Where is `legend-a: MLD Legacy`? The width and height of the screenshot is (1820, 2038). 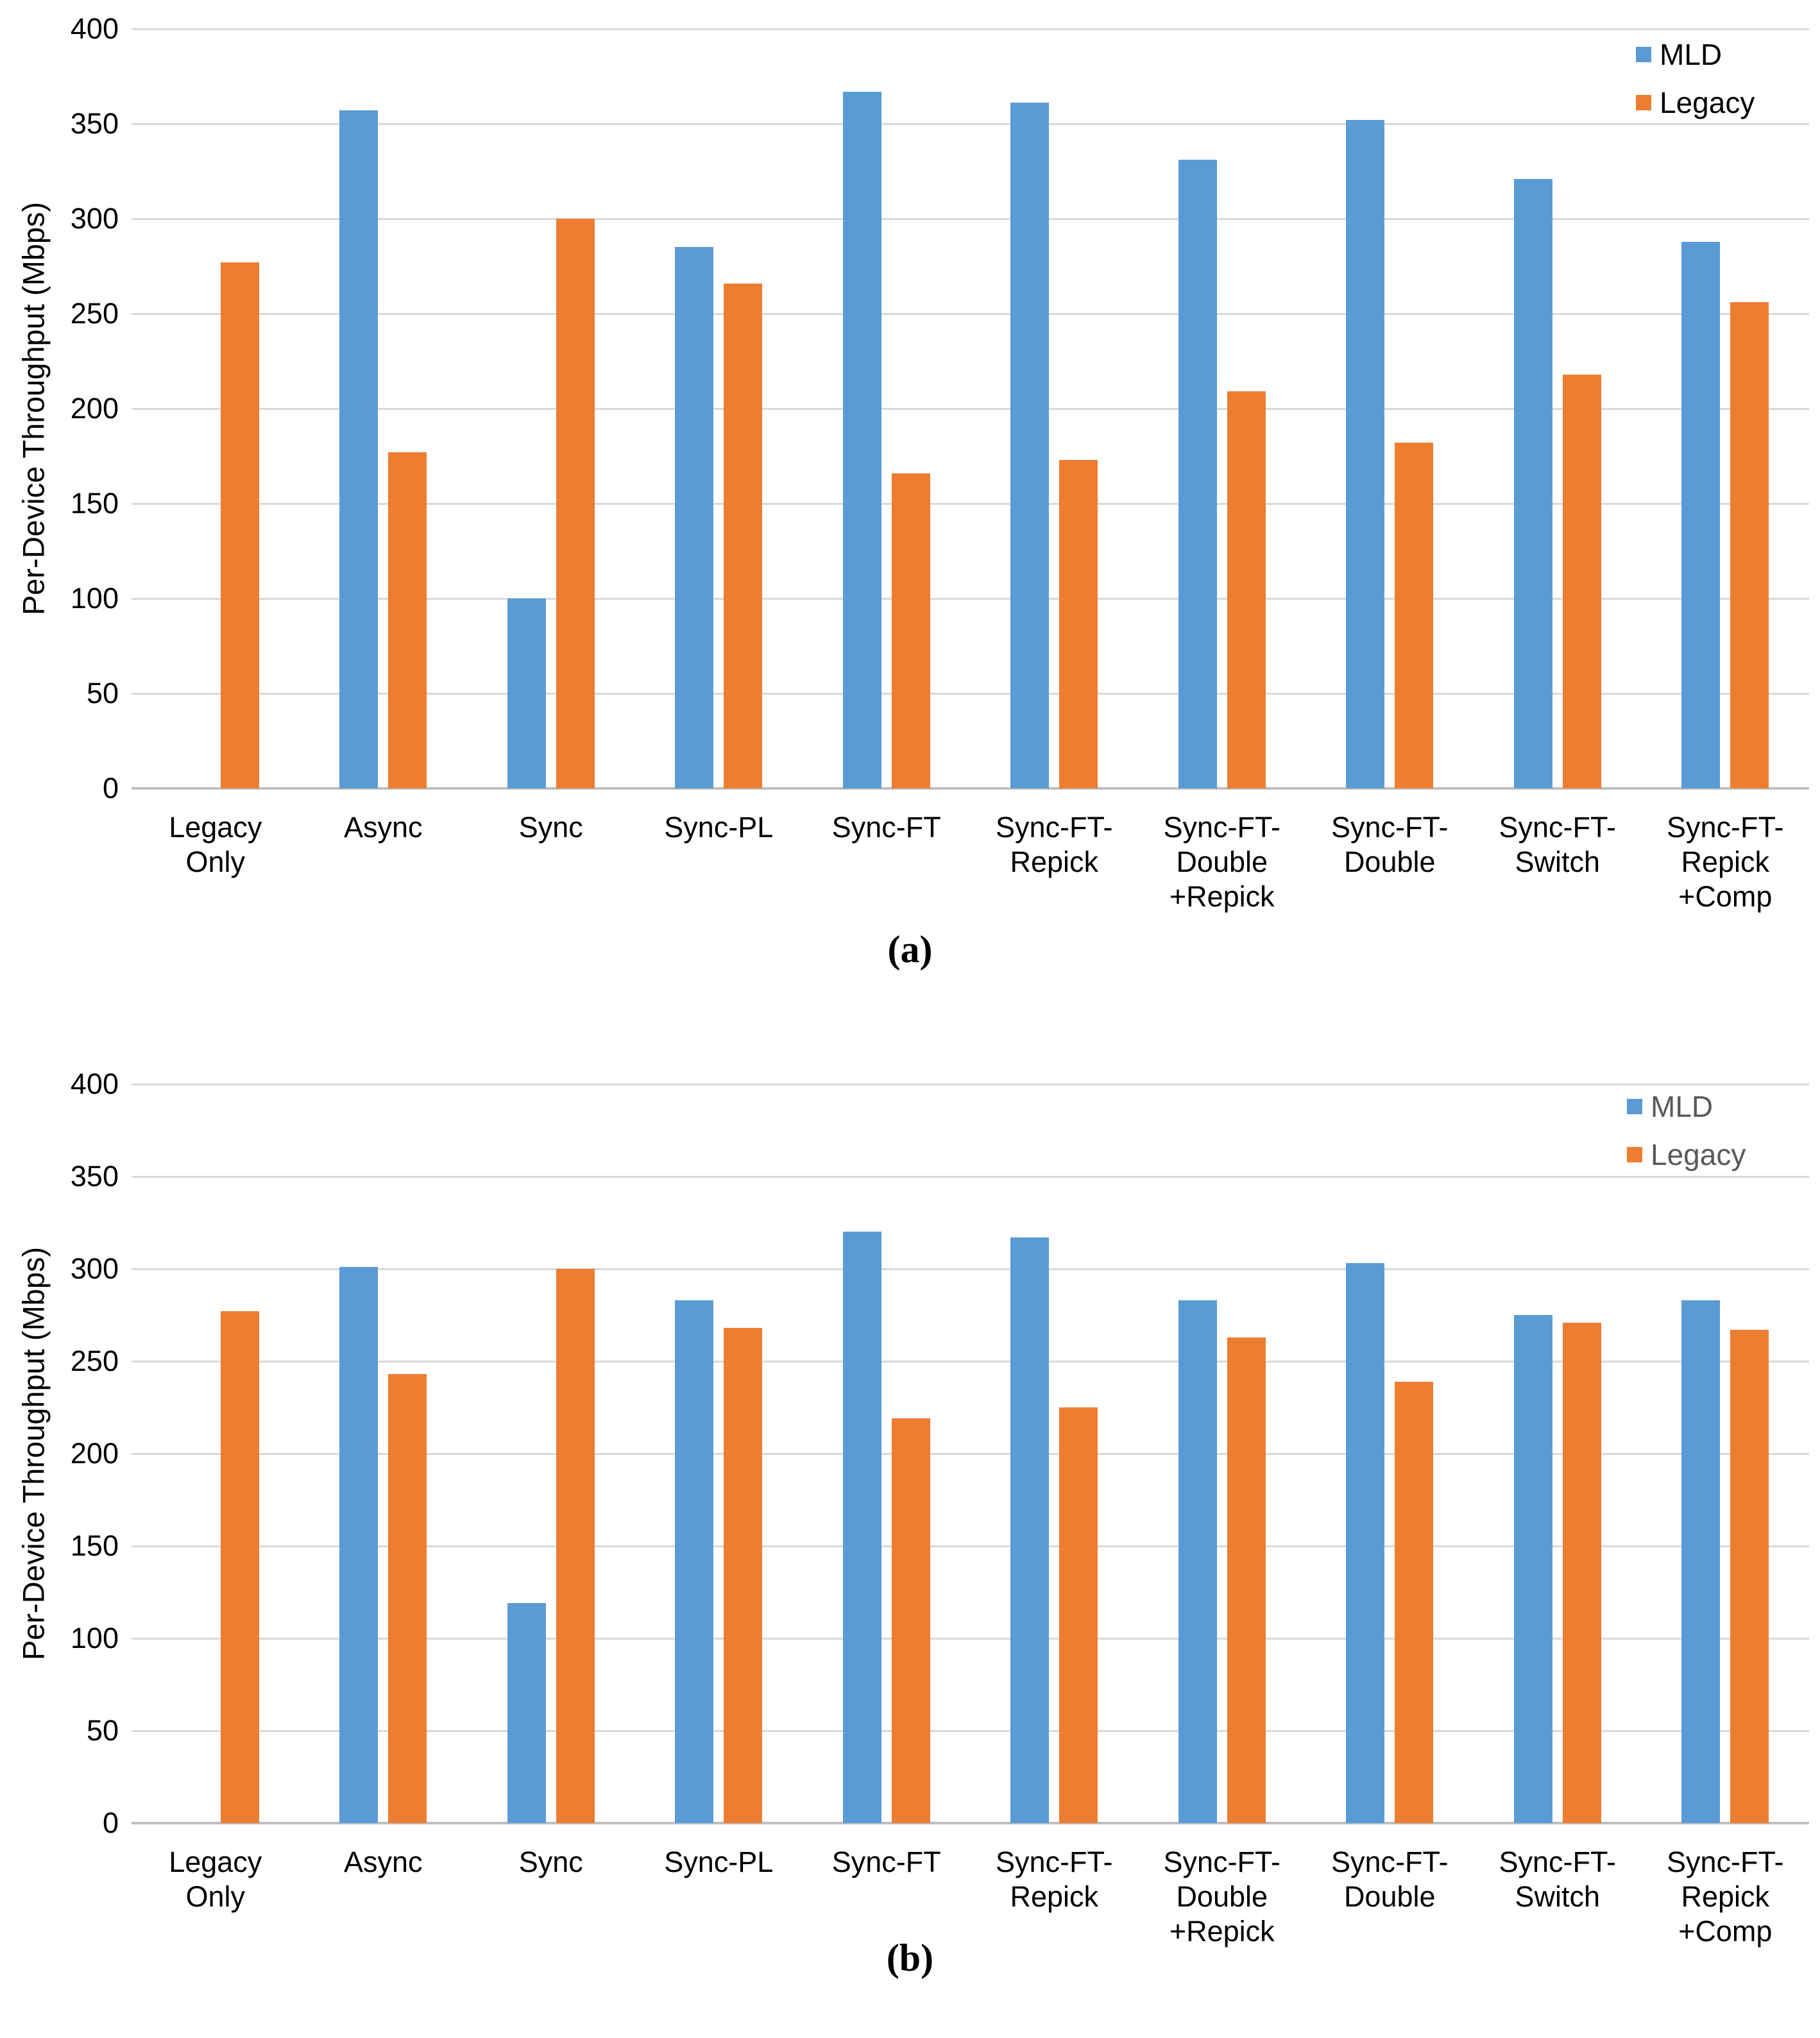
legend-a: MLD Legacy is located at coordinates (1696, 86).